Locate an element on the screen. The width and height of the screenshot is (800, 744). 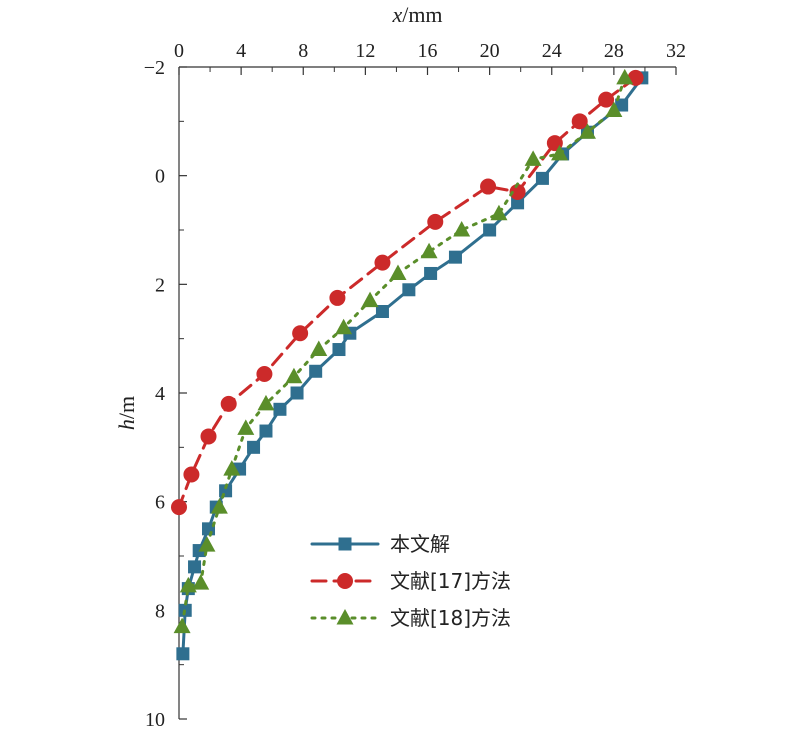
y-tick-label: 6 is located at coordinates (160, 503).